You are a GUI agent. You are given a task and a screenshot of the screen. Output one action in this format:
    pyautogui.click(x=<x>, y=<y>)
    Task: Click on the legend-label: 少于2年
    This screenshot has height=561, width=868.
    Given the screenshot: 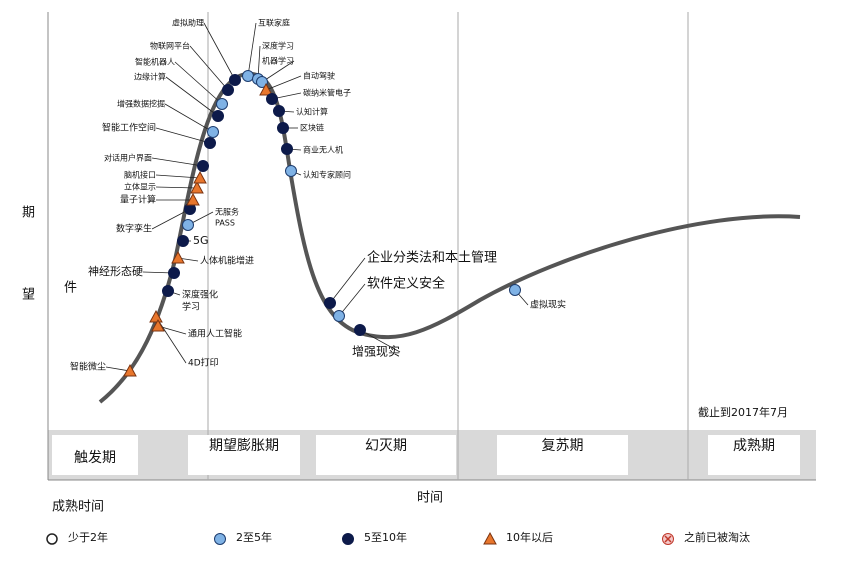 What is the action you would take?
    pyautogui.click(x=88, y=537)
    